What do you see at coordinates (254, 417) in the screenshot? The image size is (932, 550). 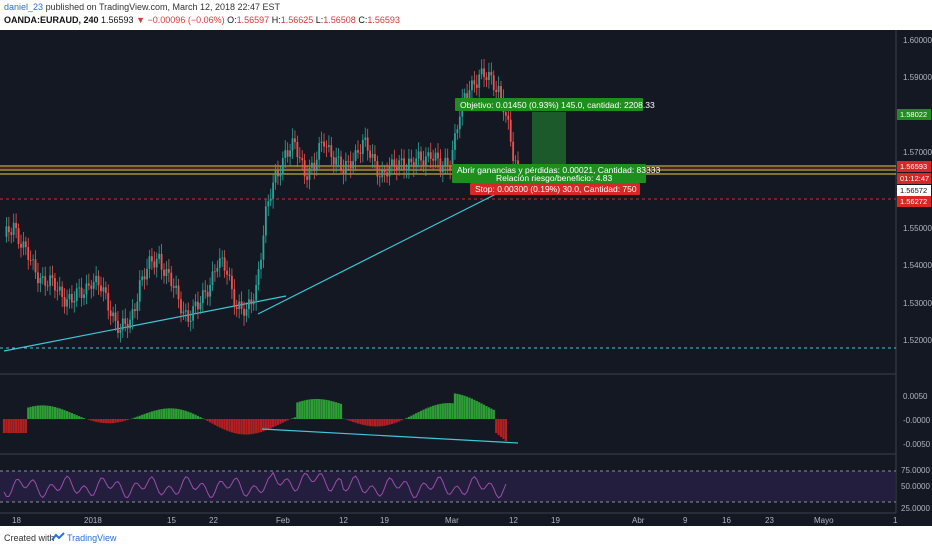 I see `macd-pane` at bounding box center [254, 417].